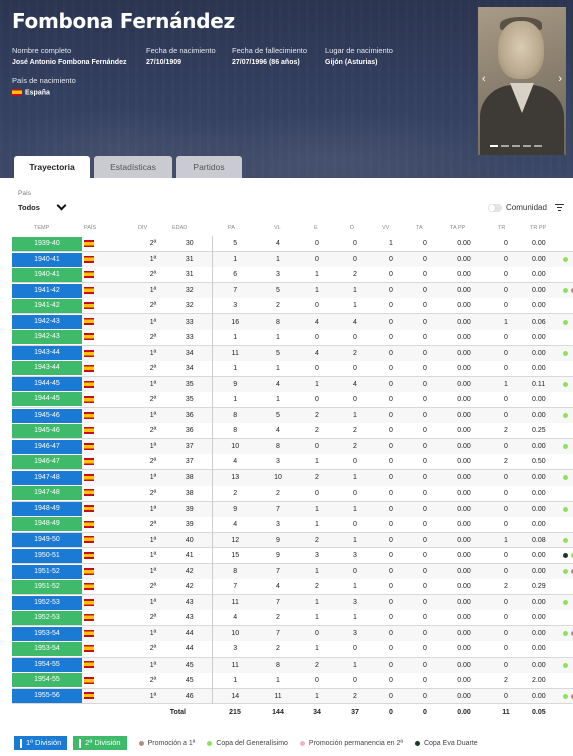 The height and width of the screenshot is (756, 573). I want to click on cell-pa: 4, so click(234, 618).